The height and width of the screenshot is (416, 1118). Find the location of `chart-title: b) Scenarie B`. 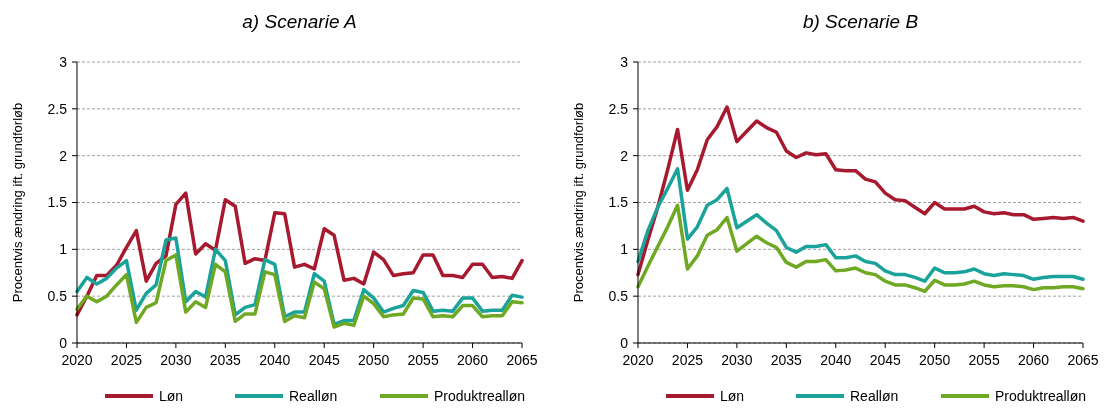

chart-title: b) Scenarie B is located at coordinates (860, 21).